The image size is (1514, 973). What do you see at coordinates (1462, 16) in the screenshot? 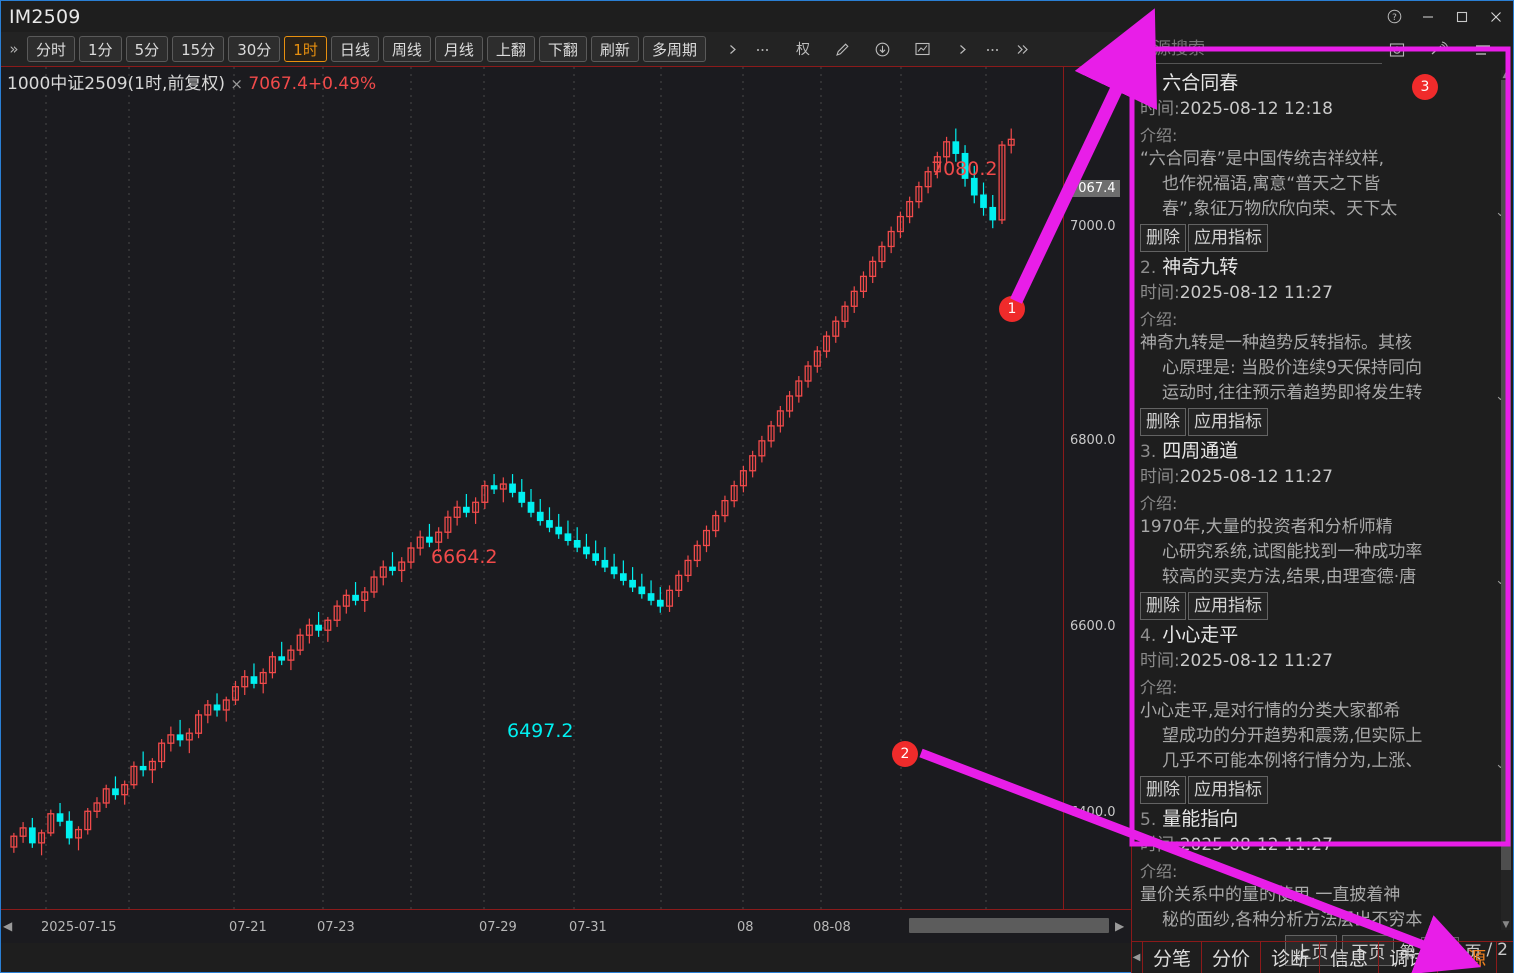
I see `maximize-icon` at bounding box center [1462, 16].